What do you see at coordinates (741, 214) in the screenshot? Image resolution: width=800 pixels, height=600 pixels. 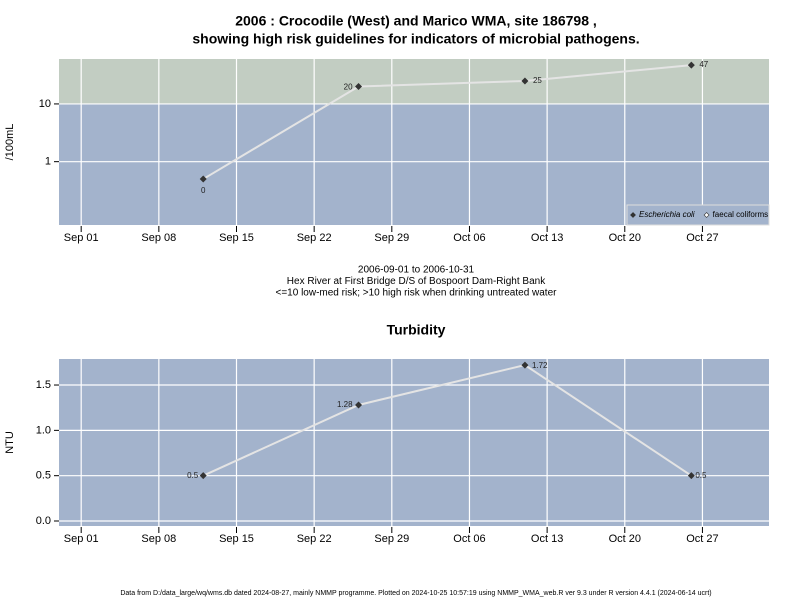 I see `legend-label: faecal coliforms` at bounding box center [741, 214].